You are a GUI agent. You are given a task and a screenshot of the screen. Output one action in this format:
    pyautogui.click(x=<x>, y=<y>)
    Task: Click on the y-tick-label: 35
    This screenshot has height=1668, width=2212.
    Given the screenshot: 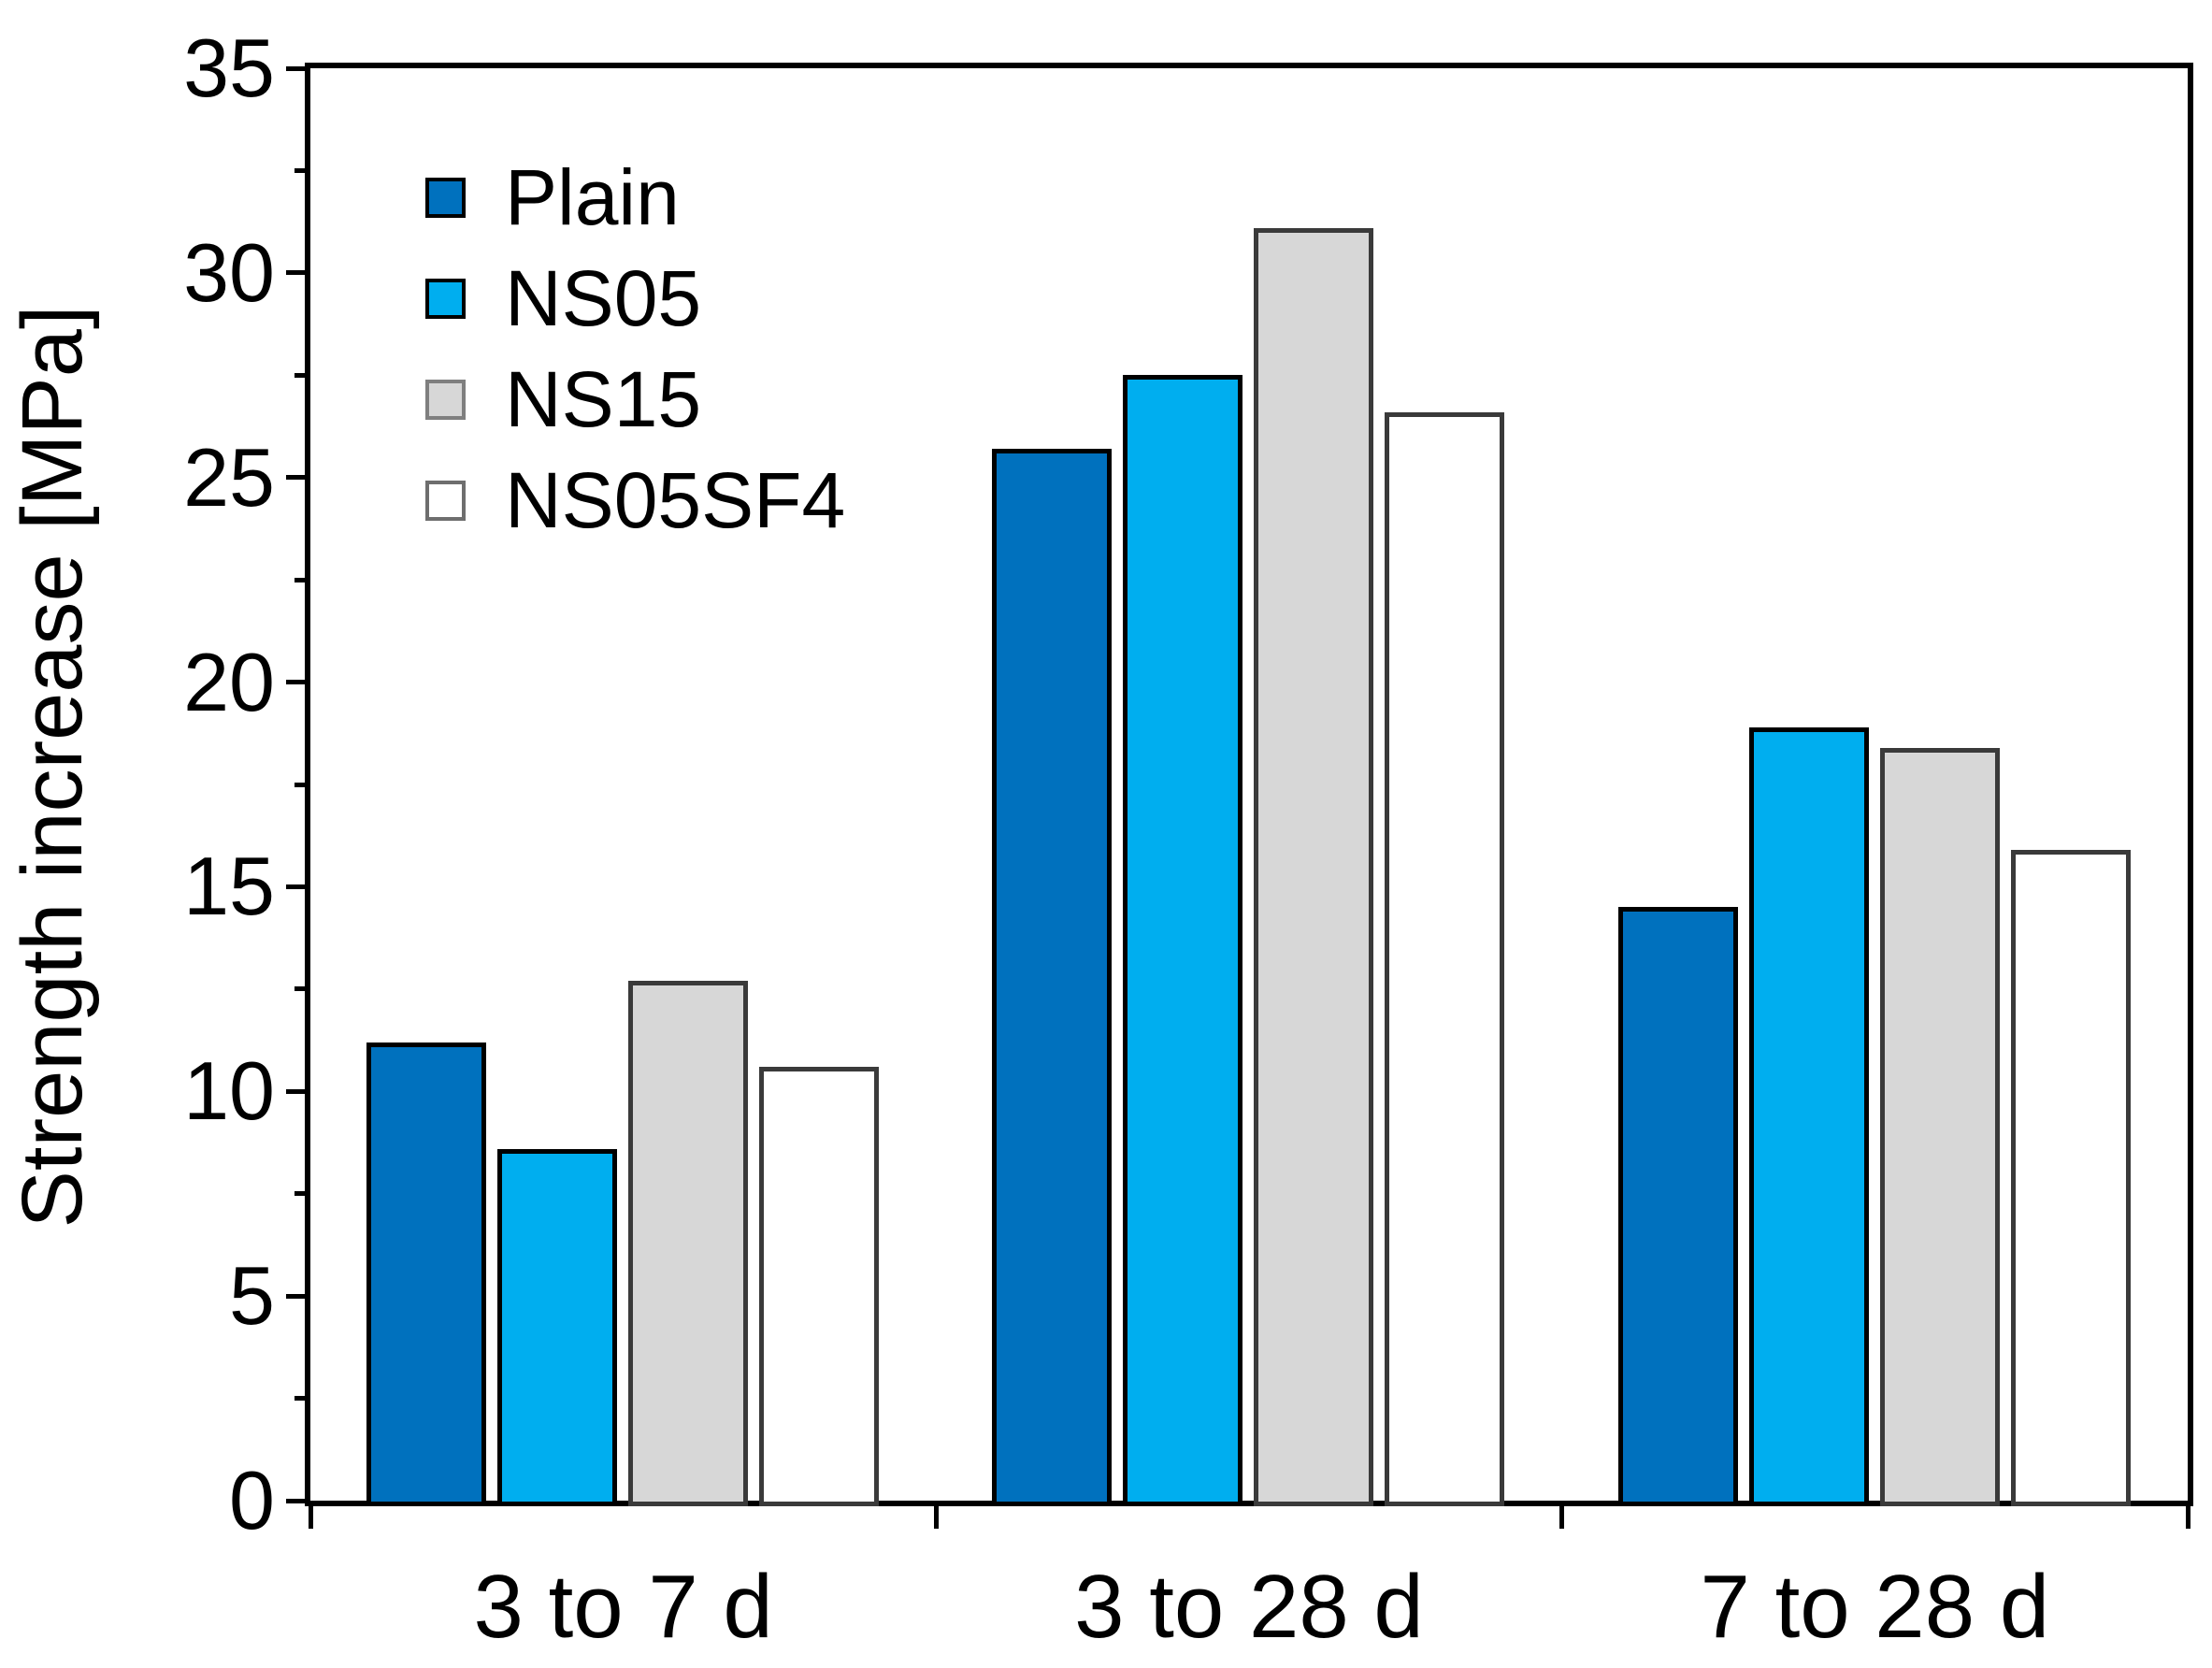 What is the action you would take?
    pyautogui.click(x=229, y=68)
    